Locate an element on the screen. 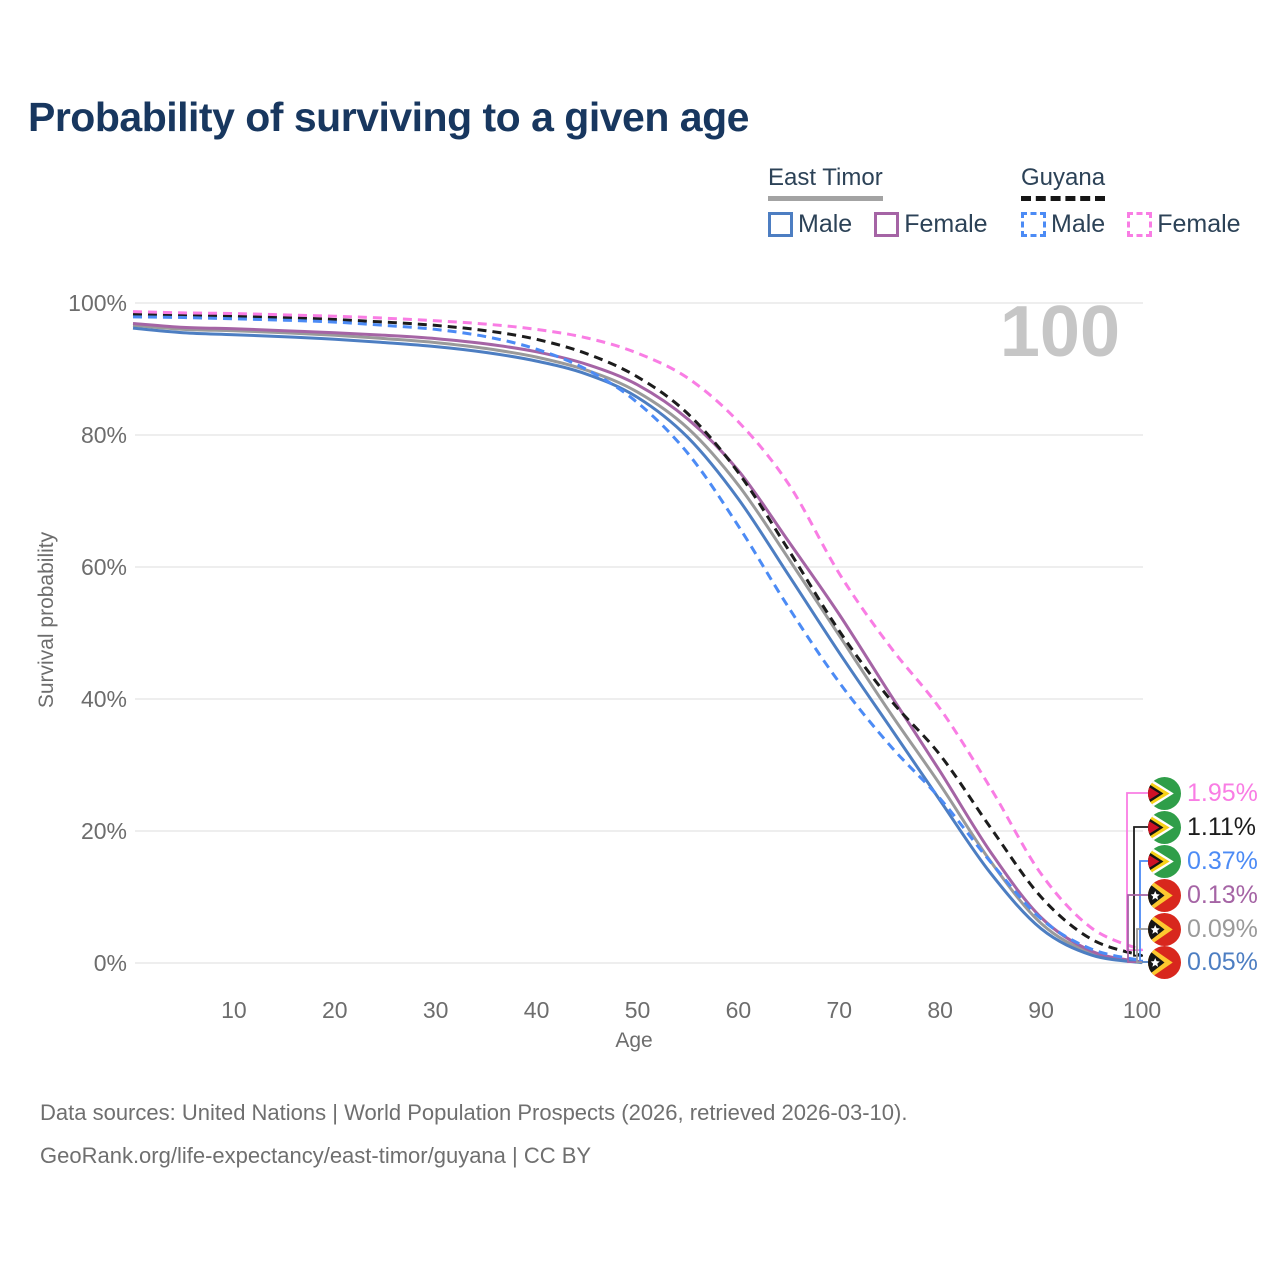  x-tick-label: 40 is located at coordinates (537, 1010).